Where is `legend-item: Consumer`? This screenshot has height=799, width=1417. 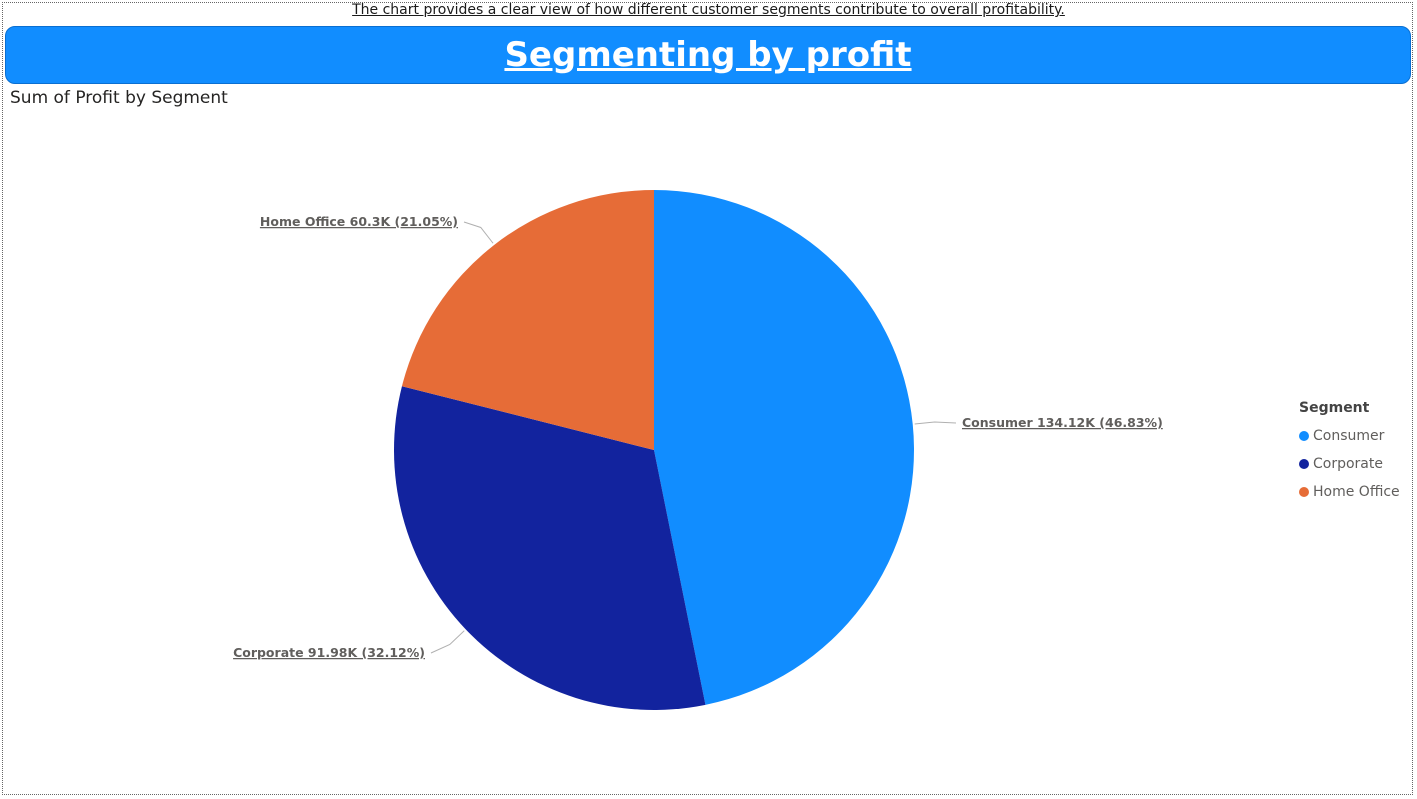 legend-item: Consumer is located at coordinates (1349, 436).